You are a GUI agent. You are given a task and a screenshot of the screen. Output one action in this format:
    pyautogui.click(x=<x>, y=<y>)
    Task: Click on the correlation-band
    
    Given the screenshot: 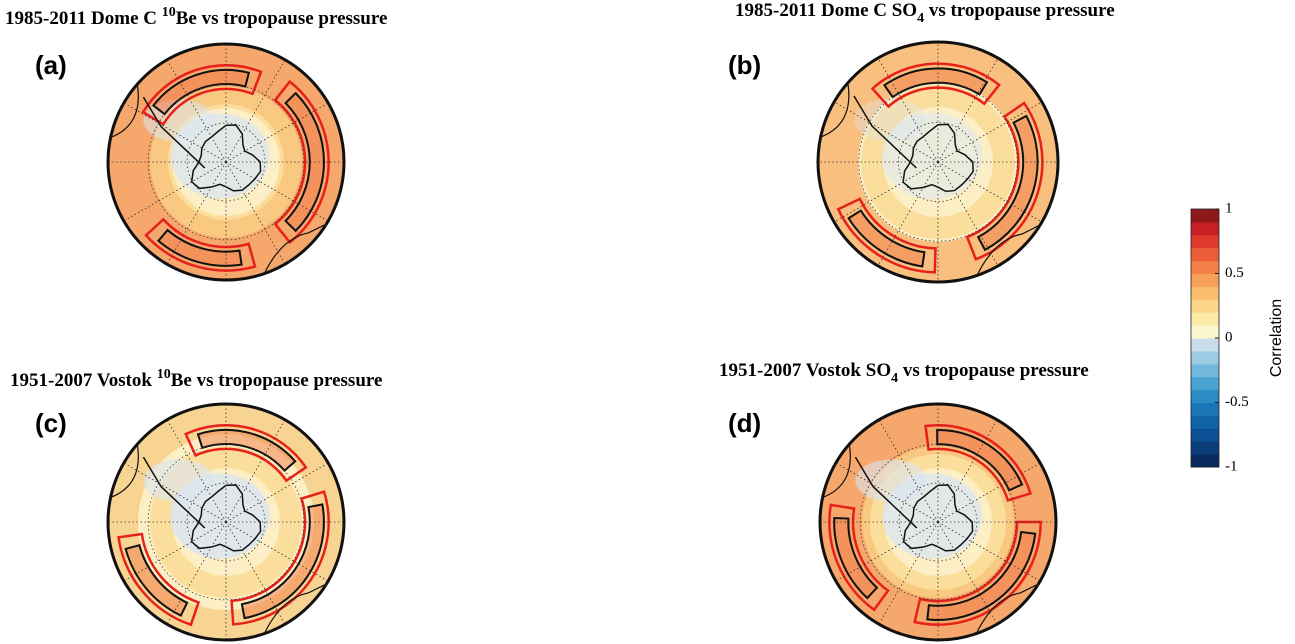 What is the action you would take?
    pyautogui.click(x=938, y=162)
    